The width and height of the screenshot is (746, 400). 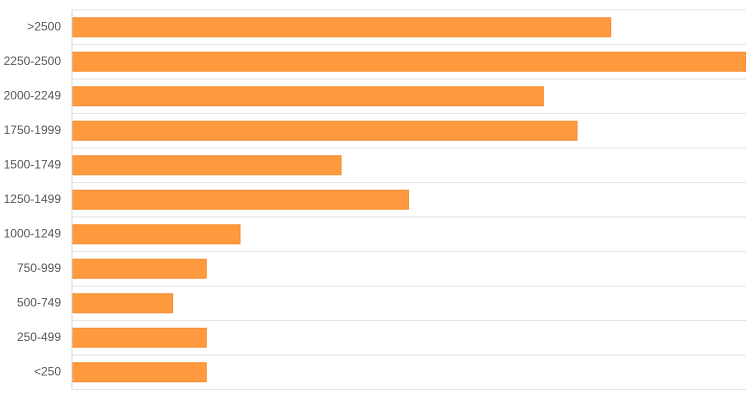 I want to click on category-label-7: 750-999, so click(x=39, y=268).